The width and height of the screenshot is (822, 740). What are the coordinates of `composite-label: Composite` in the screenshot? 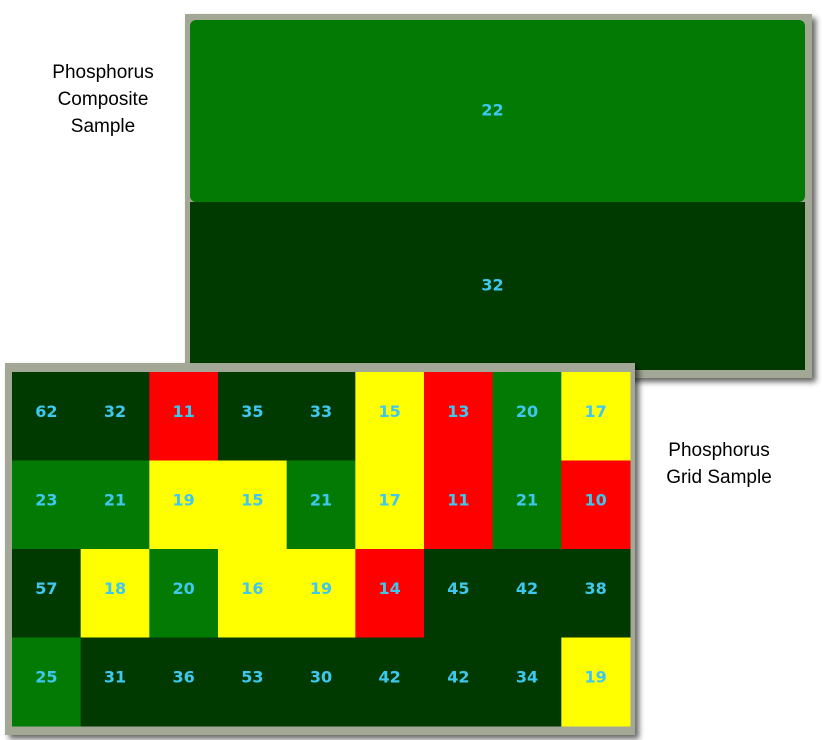 It's located at (103, 99).